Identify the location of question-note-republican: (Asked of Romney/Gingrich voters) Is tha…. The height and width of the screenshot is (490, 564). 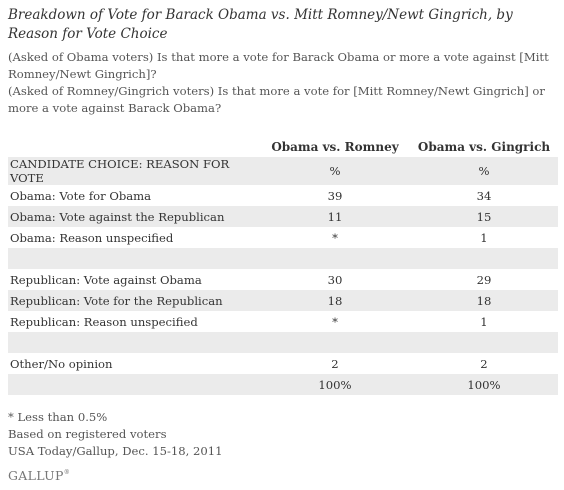
(276, 99).